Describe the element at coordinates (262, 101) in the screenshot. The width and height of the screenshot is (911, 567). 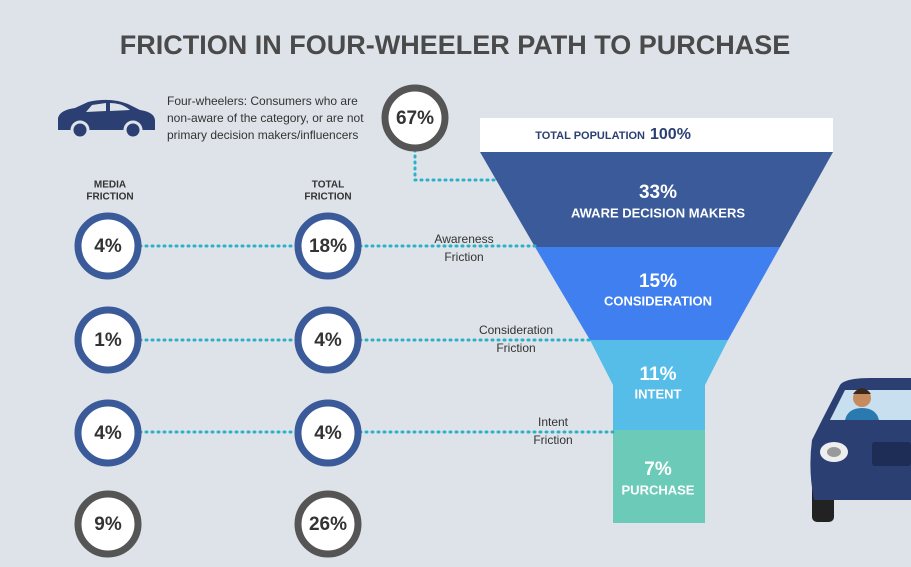
I see `note-line: Four-wheelers: Consumers who are` at that location.